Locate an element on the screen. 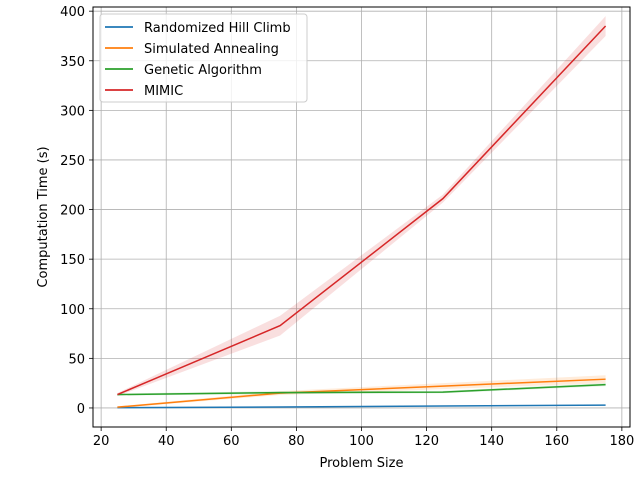  x-tick-label: 20 is located at coordinates (101, 441).